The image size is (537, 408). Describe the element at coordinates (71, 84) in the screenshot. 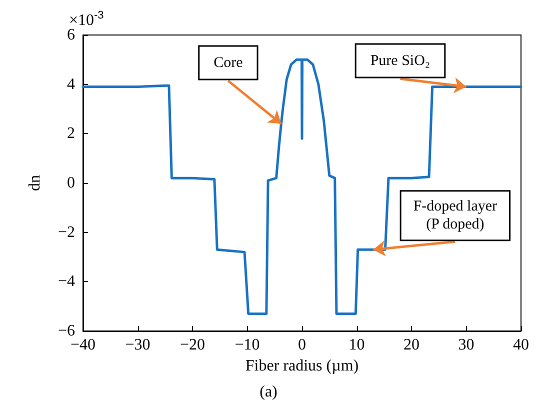

I see `y-tick-label: 4` at that location.